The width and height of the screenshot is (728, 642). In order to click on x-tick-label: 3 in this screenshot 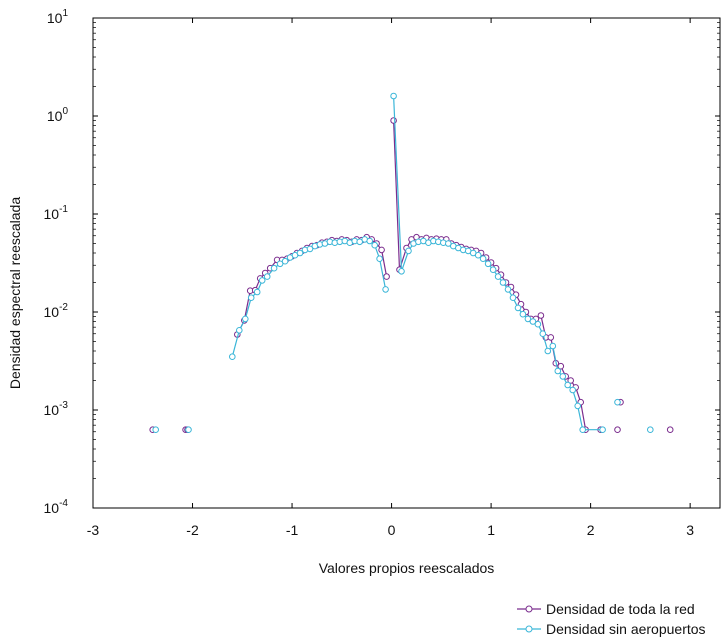, I will do `click(690, 530)`.